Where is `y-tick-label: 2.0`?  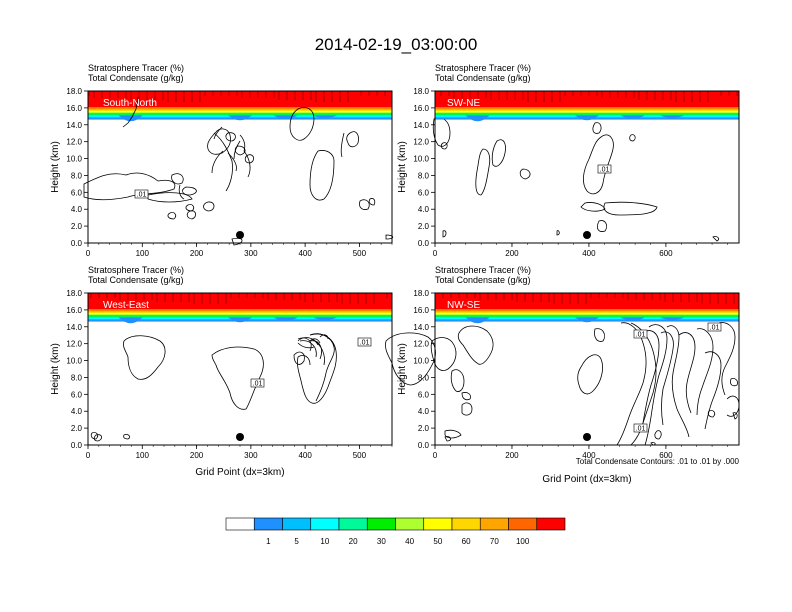 y-tick-label: 2.0 is located at coordinates (424, 428).